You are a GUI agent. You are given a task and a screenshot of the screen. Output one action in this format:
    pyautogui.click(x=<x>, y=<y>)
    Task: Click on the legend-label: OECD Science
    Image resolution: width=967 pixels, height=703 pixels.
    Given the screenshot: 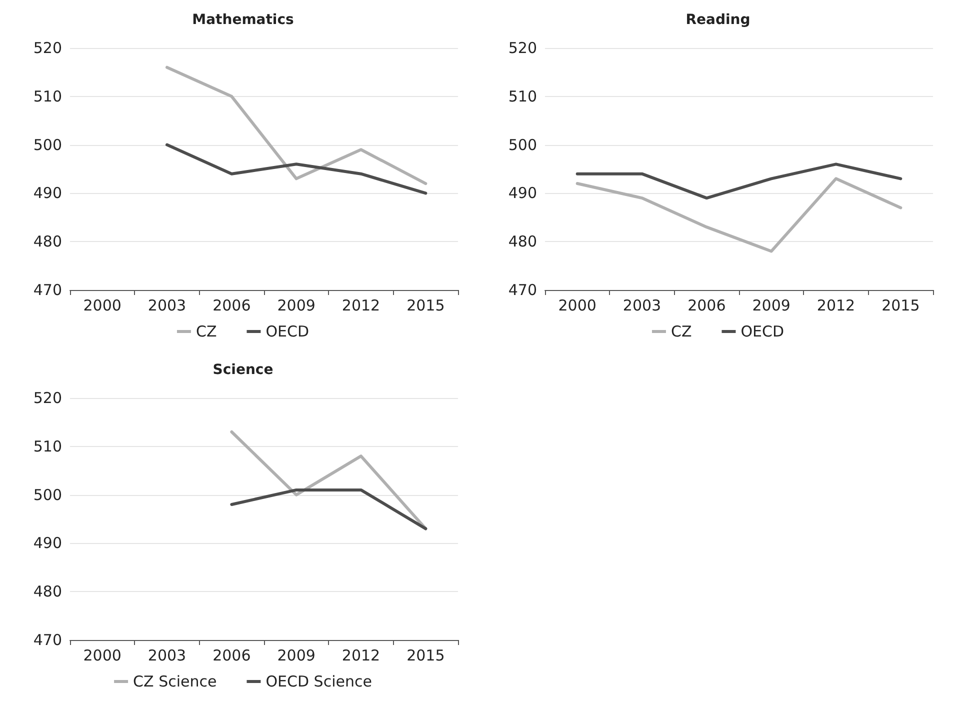 What is the action you would take?
    pyautogui.click(x=319, y=681)
    